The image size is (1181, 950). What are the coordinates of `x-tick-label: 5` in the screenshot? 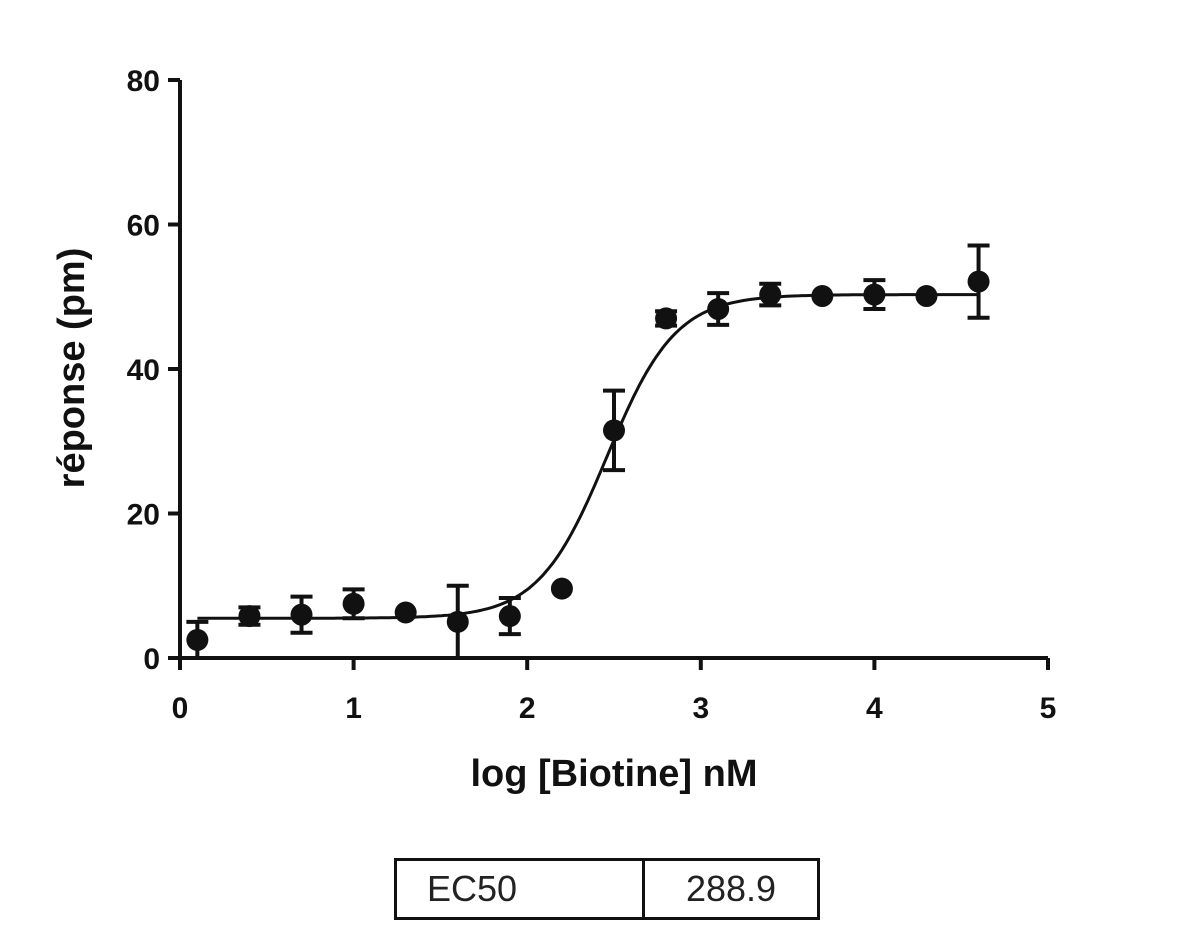 It's located at (1048, 708).